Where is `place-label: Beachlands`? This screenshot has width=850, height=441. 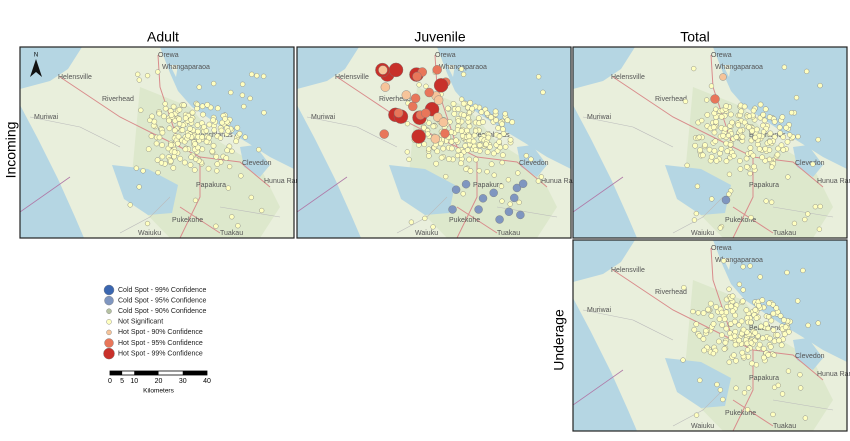 place-label: Beachlands is located at coordinates (491, 135).